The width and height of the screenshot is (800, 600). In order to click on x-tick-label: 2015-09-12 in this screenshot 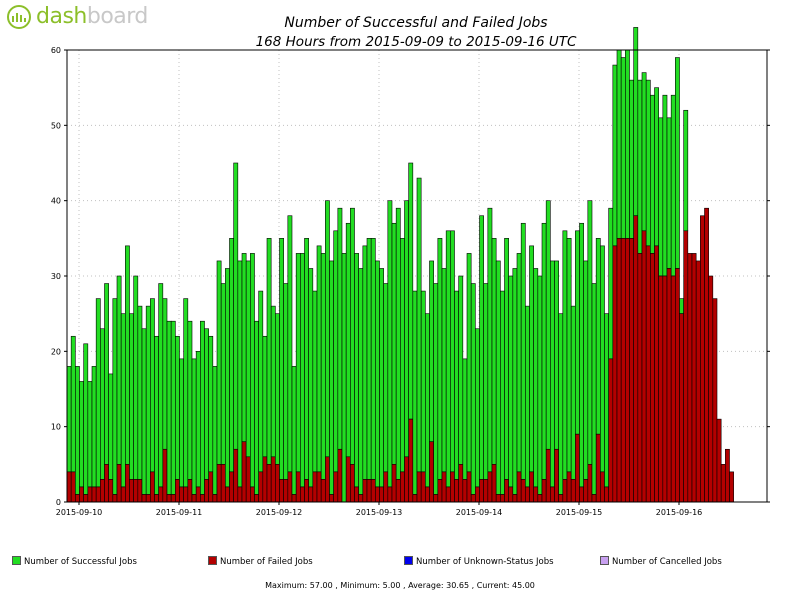, I will do `click(279, 512)`.